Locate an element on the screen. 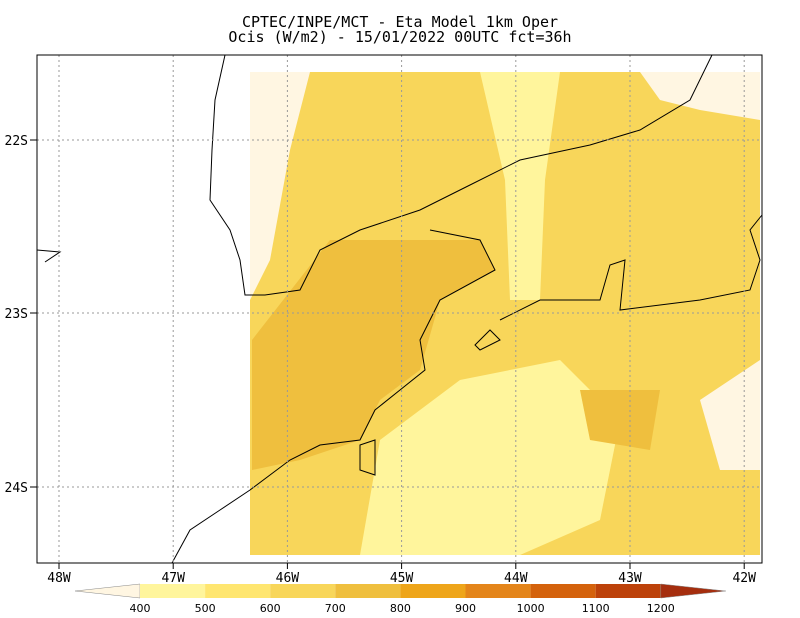 The image size is (800, 618). lat-label: 24S is located at coordinates (16, 488).